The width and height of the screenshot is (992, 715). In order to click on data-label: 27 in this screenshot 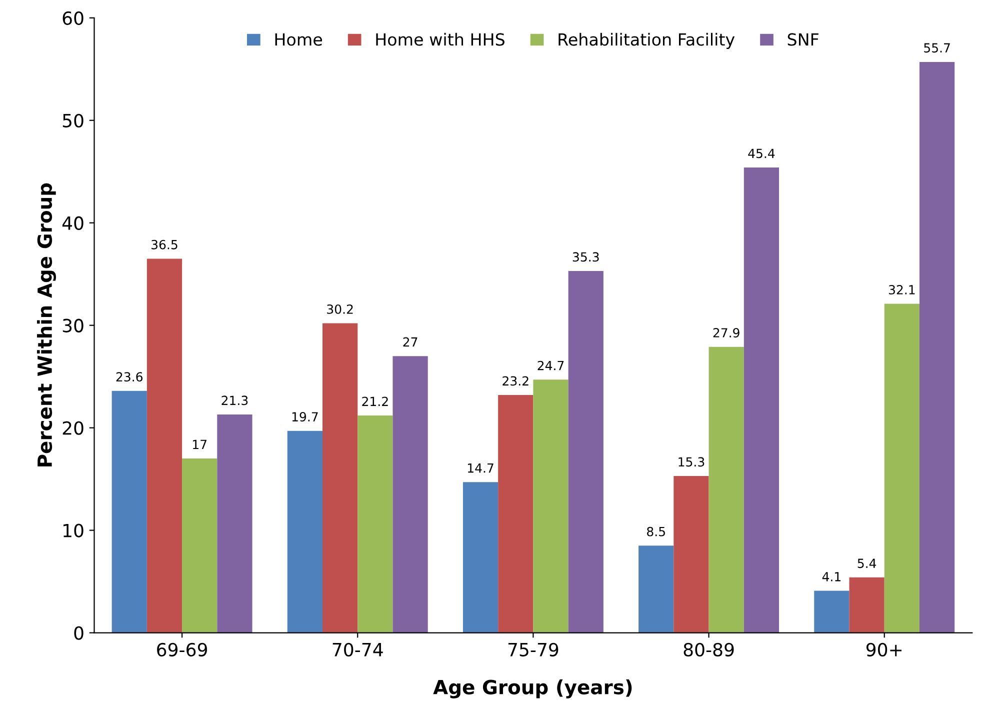, I will do `click(410, 342)`.